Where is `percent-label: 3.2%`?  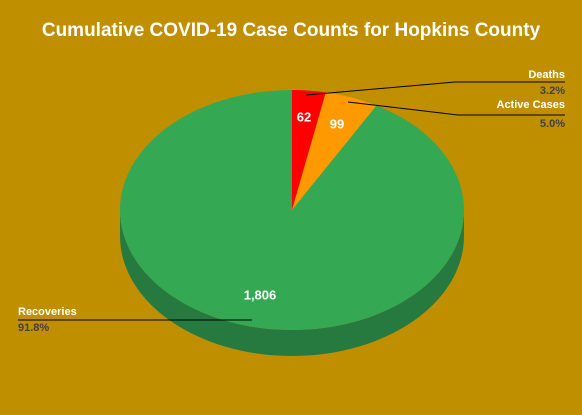
percent-label: 3.2% is located at coordinates (552, 91).